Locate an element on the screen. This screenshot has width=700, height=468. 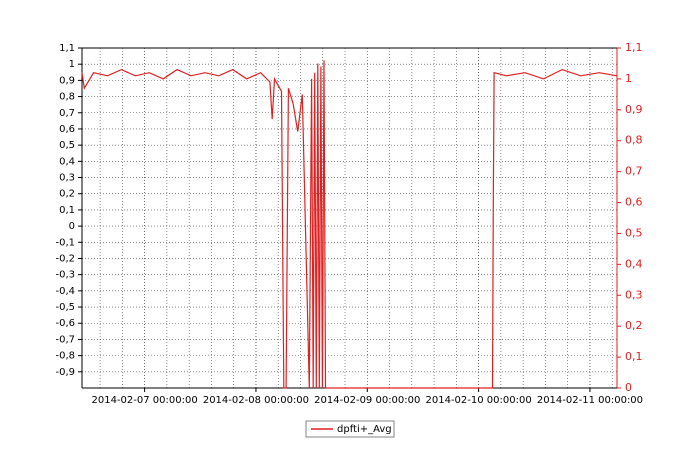
y-tick-label: 0,3 is located at coordinates (67, 178).